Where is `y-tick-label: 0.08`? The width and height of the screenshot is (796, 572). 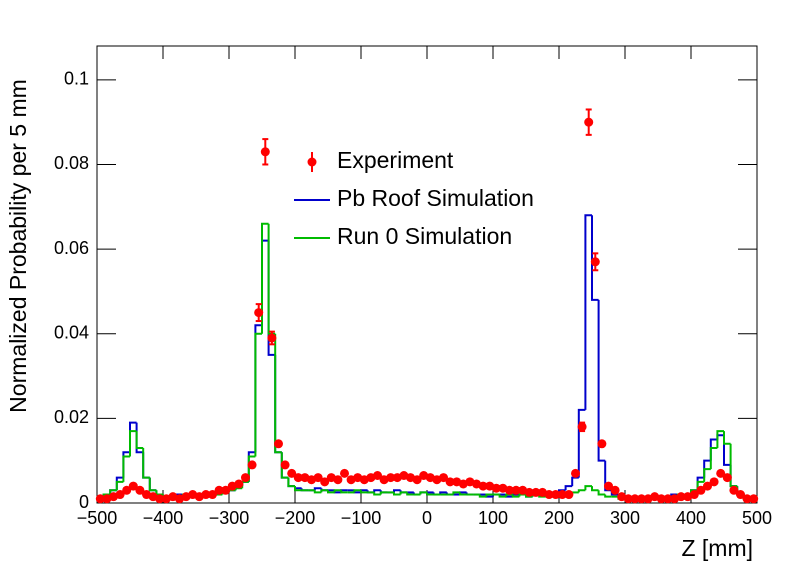
y-tick-label: 0.08 is located at coordinates (71, 163).